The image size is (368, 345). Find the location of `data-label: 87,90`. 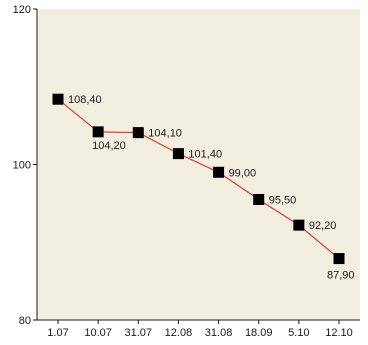

data-label: 87,90 is located at coordinates (341, 276).